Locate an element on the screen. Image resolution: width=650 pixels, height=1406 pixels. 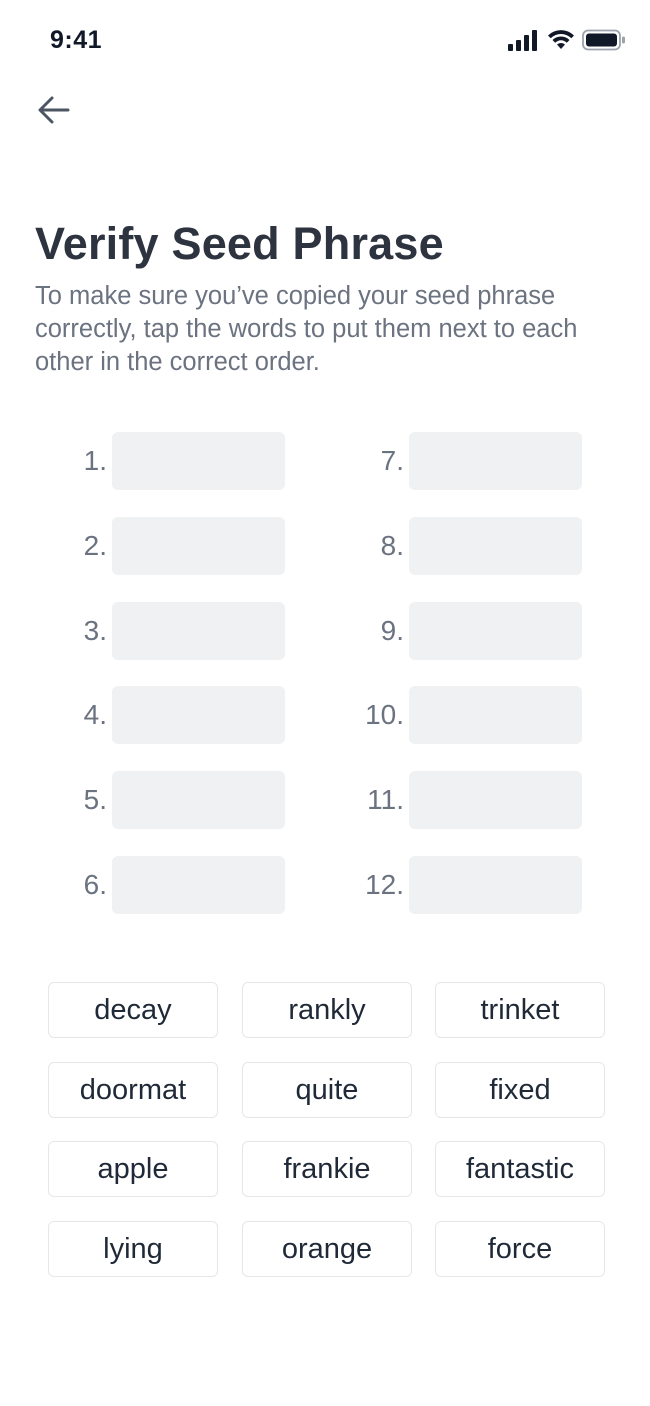
word-button-decay: decay is located at coordinates (133, 1010).